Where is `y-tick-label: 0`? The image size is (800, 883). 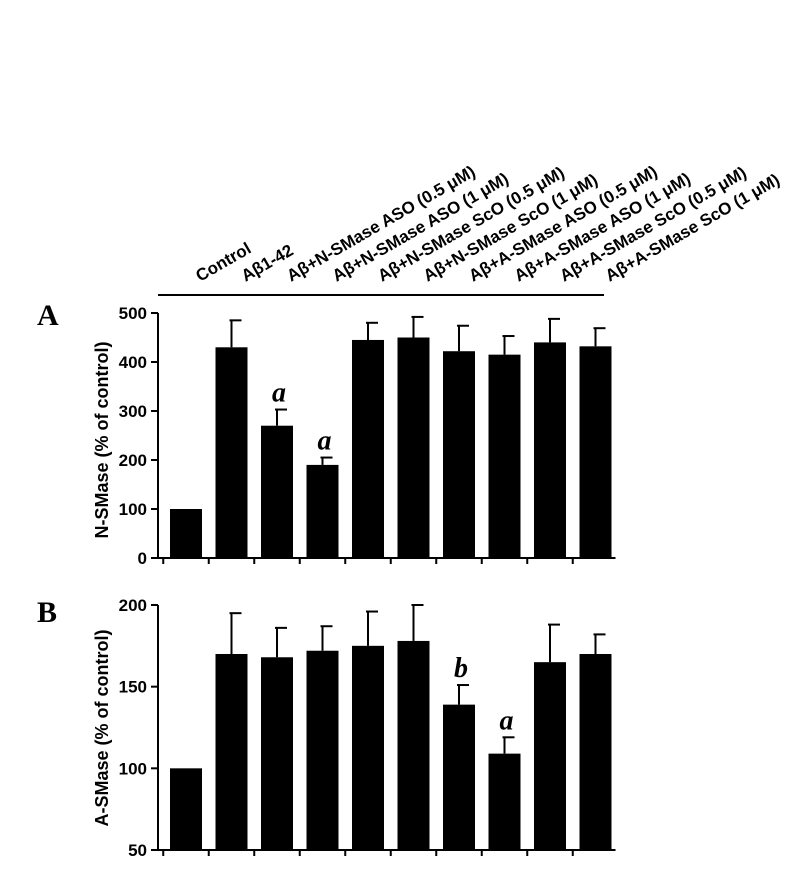
y-tick-label: 0 is located at coordinates (142, 558).